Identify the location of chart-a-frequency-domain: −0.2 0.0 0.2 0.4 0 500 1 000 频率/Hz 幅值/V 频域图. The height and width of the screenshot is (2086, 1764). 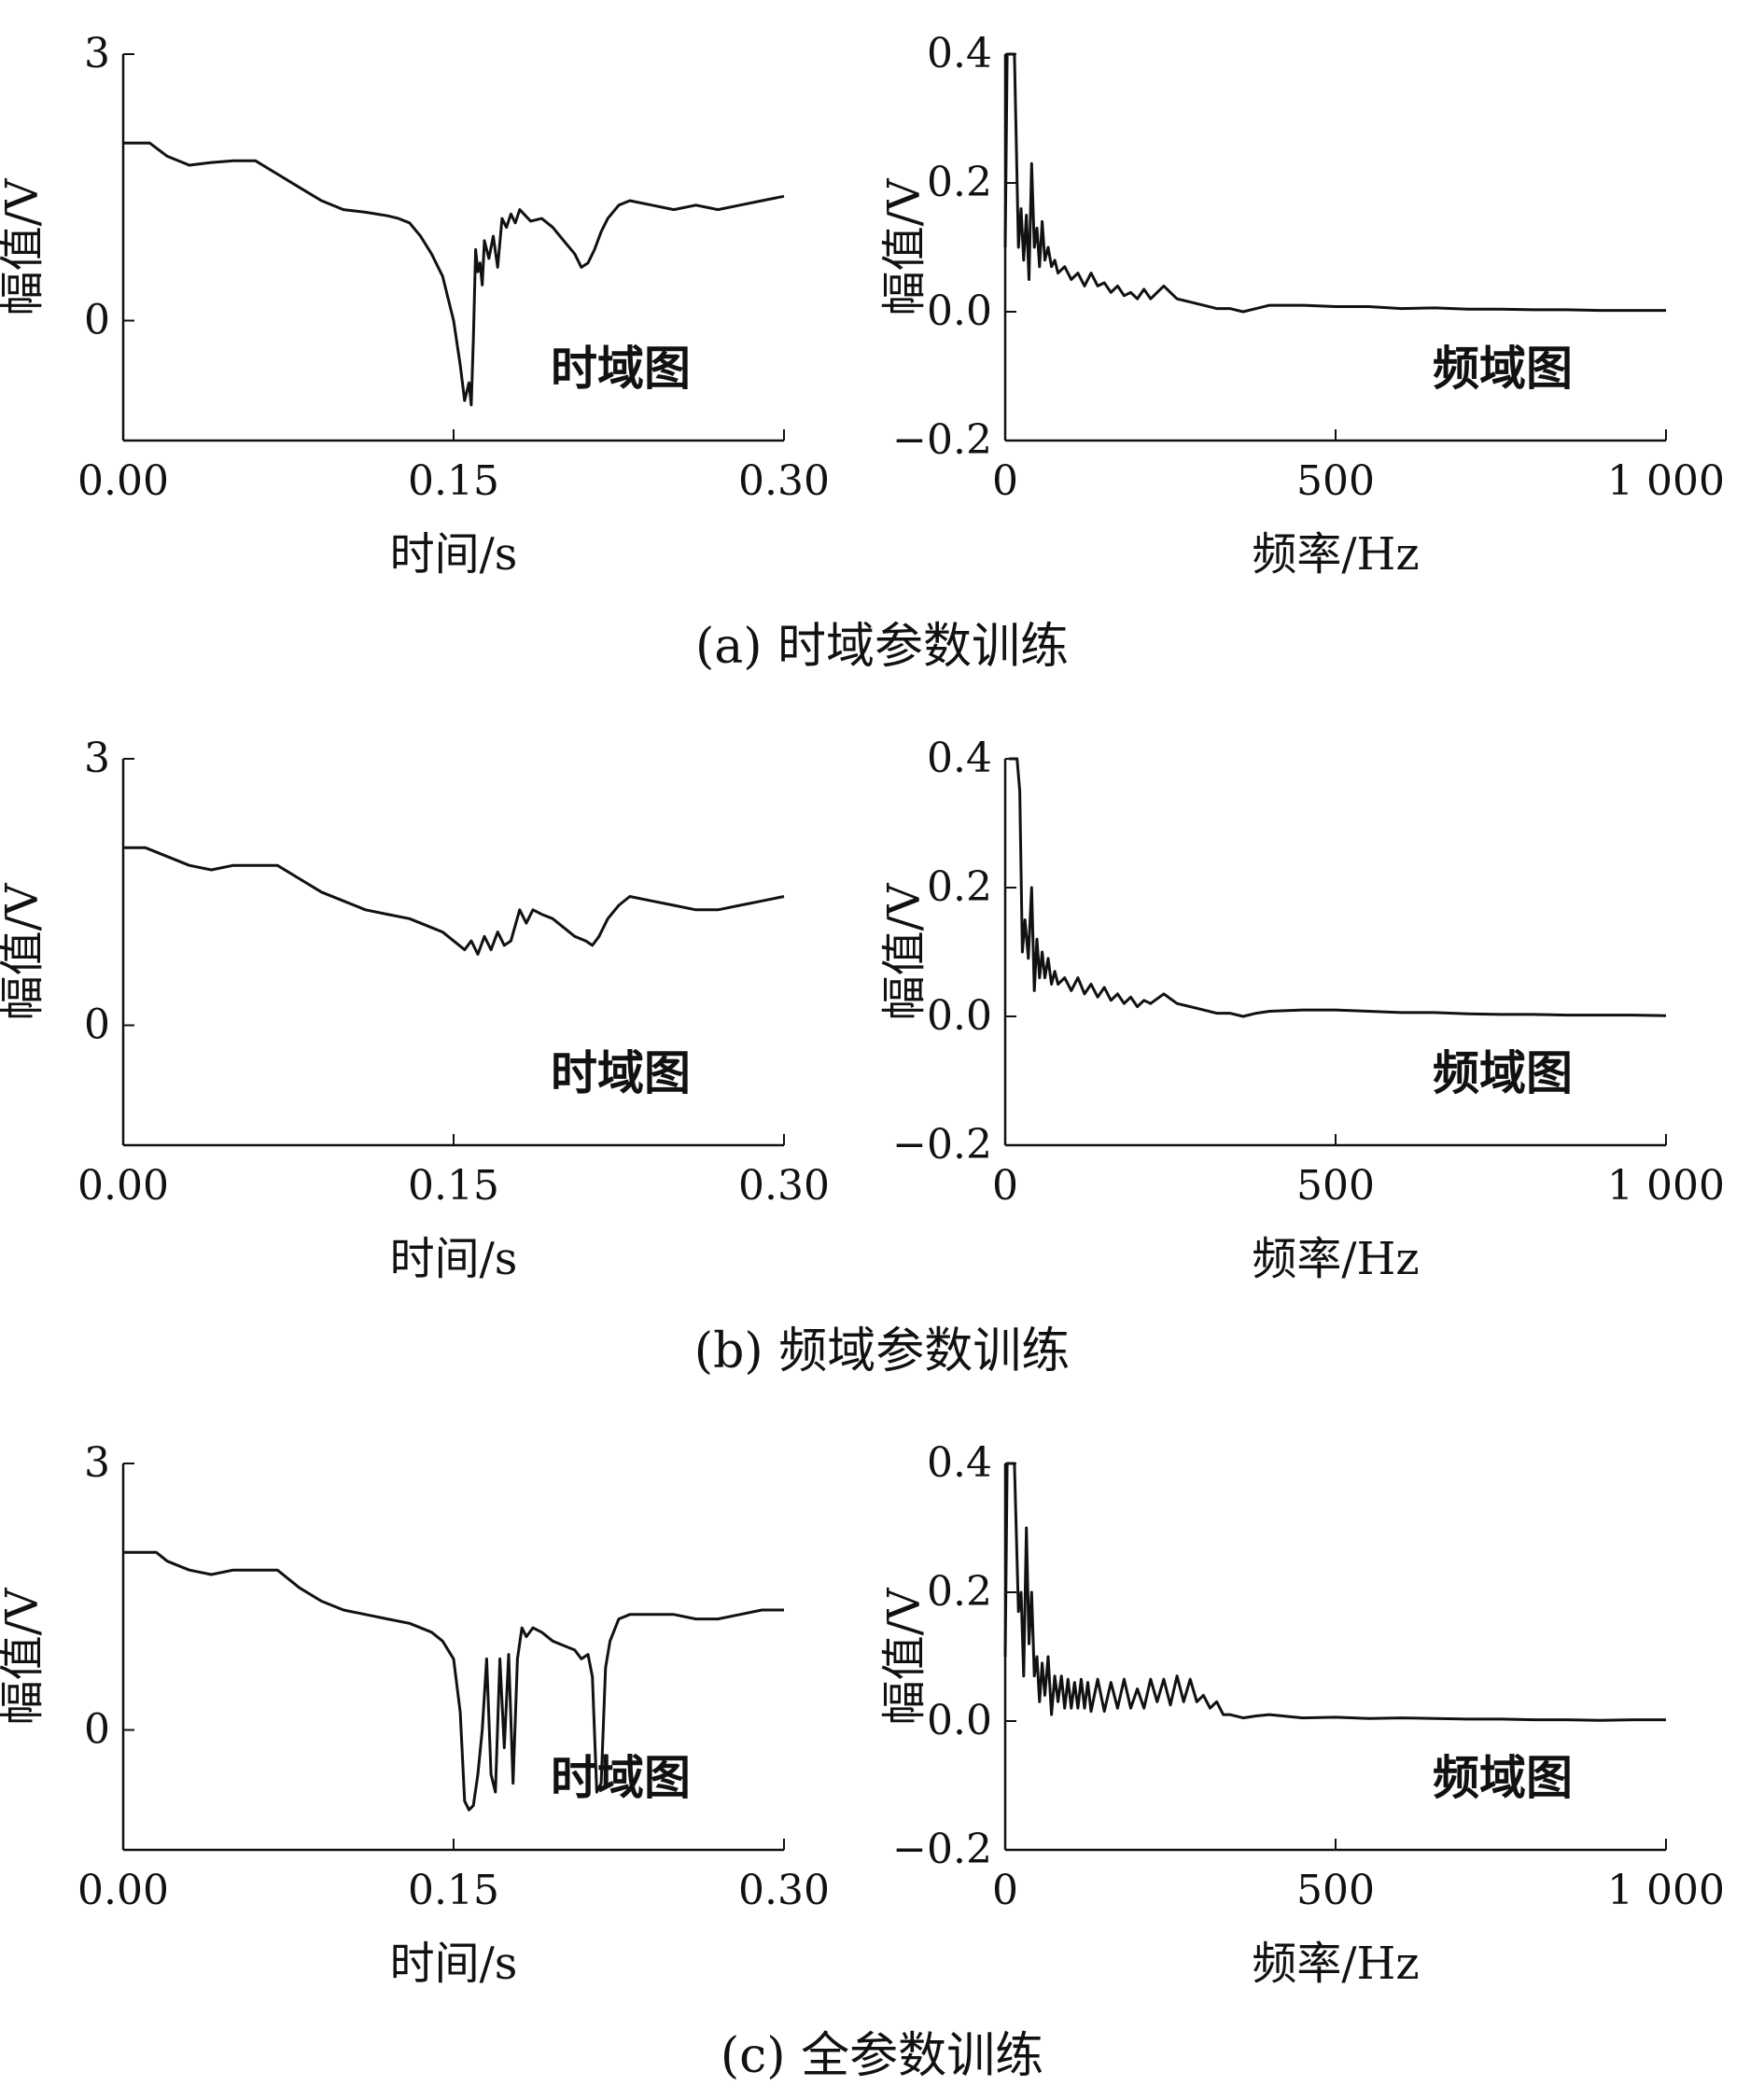
(1321, 298).